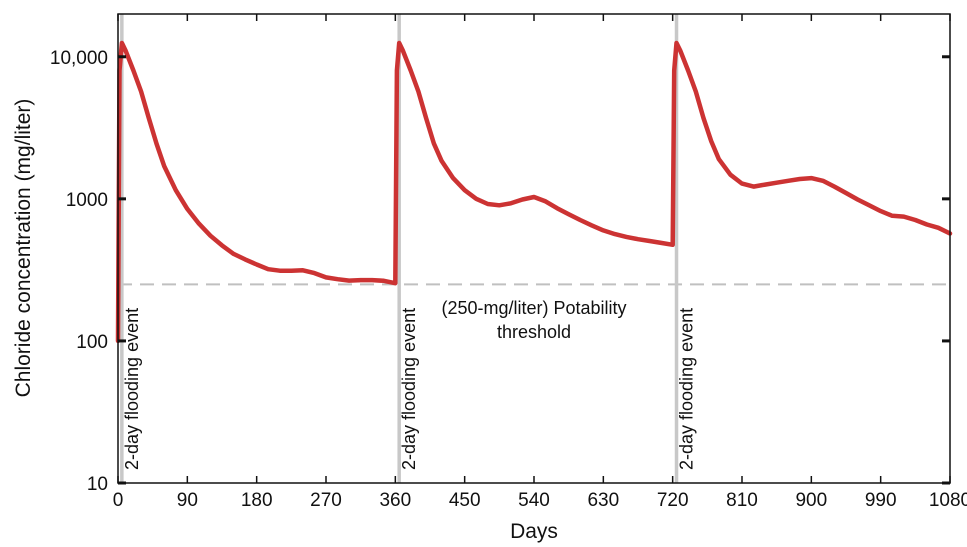 The width and height of the screenshot is (967, 547). What do you see at coordinates (534, 500) in the screenshot?
I see `x-tick-label: 540` at bounding box center [534, 500].